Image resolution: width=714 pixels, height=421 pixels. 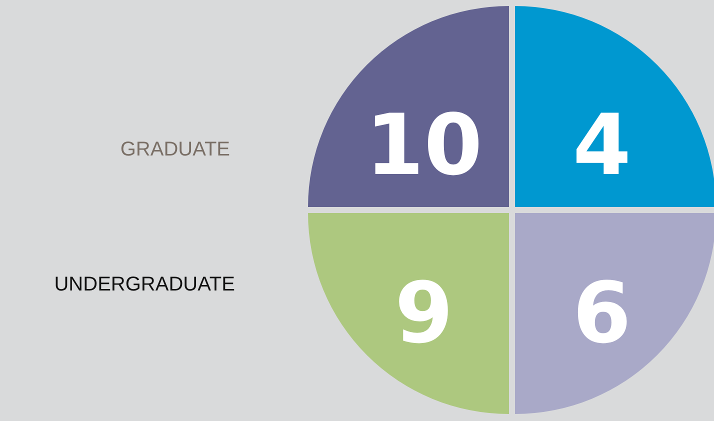 What do you see at coordinates (602, 313) in the screenshot?
I see `data-label: 6` at bounding box center [602, 313].